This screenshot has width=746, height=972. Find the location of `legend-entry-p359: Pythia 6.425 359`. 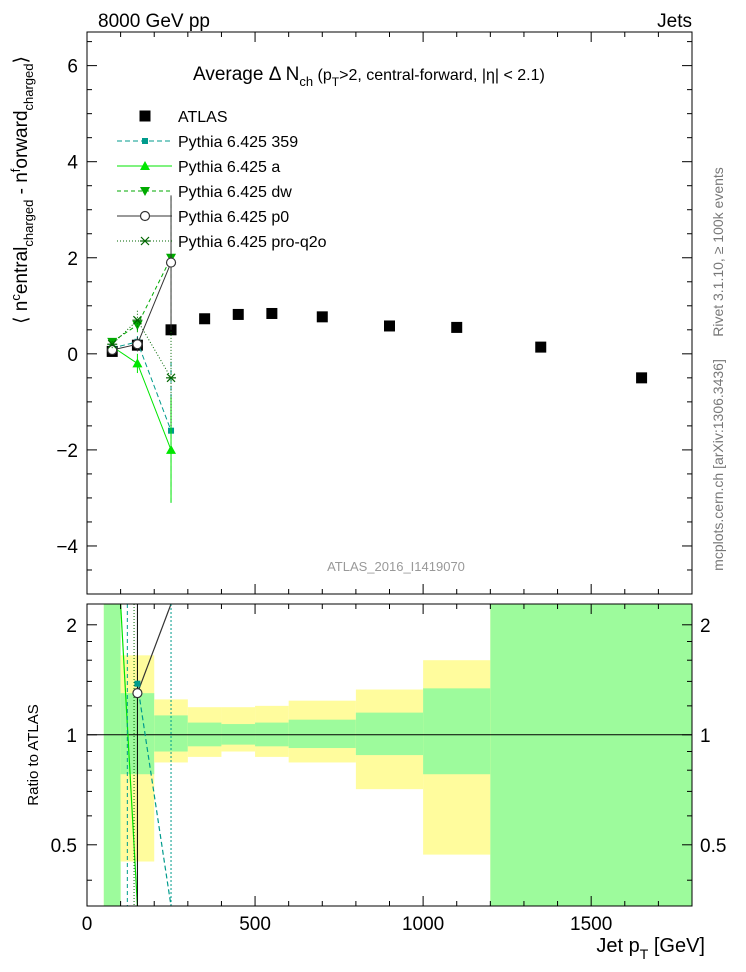

legend-entry-p359: Pythia 6.425 359 is located at coordinates (207, 142).